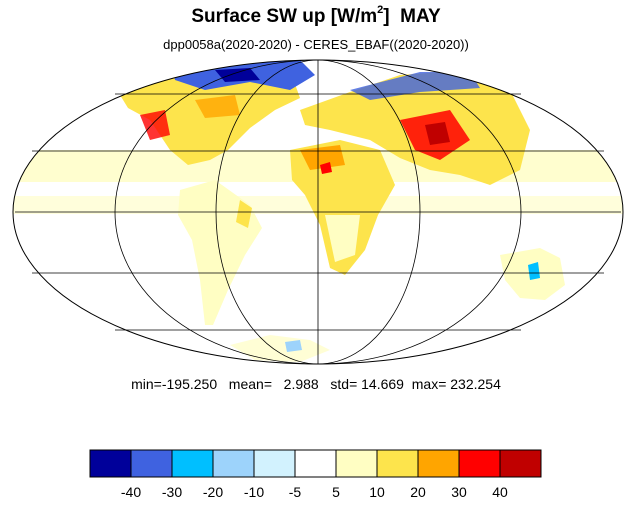 This screenshot has width=632, height=505. What do you see at coordinates (295, 492) in the screenshot?
I see `colorbar-tick-label: -5` at bounding box center [295, 492].